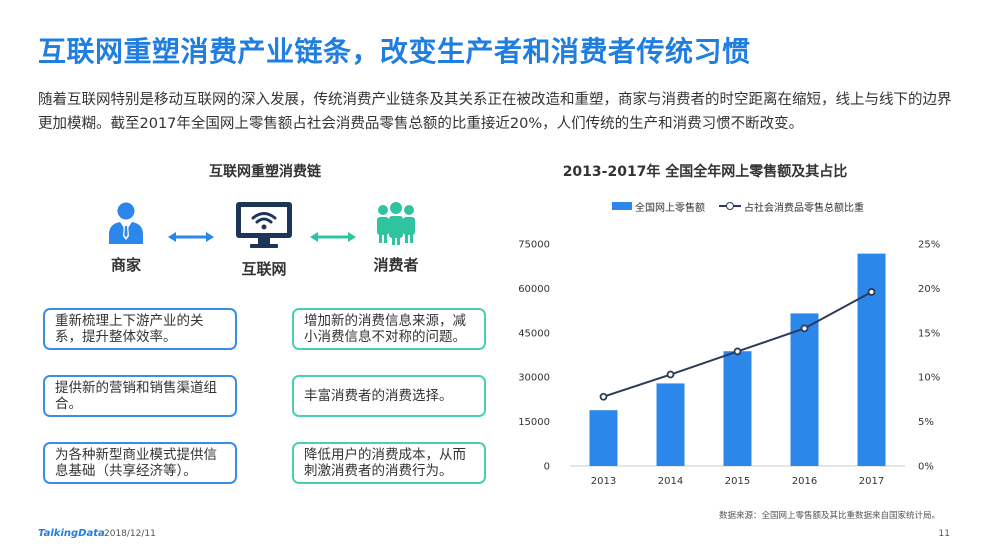  What do you see at coordinates (622, 206) in the screenshot?
I see `legend-bar-swatch` at bounding box center [622, 206].